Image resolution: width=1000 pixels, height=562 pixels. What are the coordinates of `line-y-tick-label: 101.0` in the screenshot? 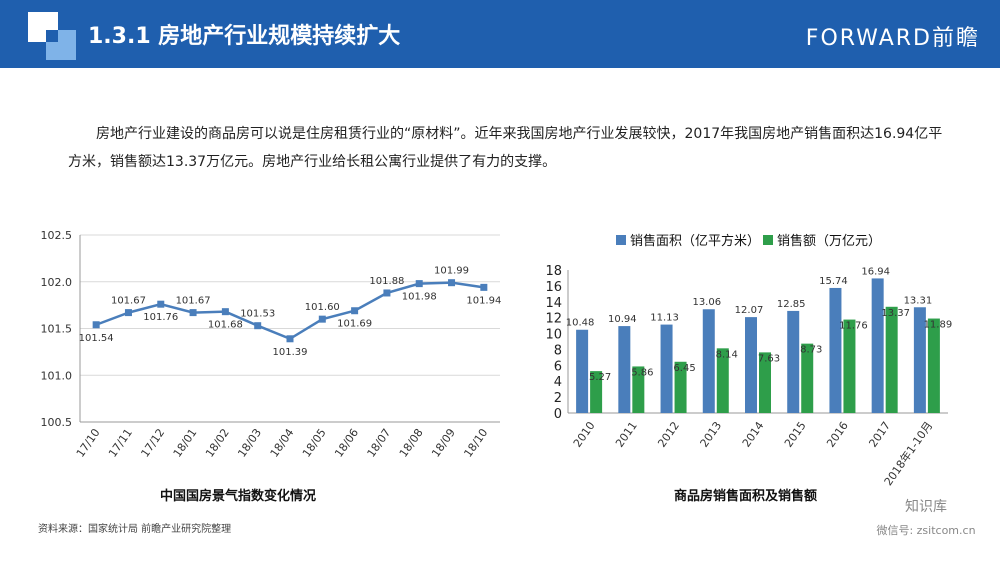 It's located at (57, 375).